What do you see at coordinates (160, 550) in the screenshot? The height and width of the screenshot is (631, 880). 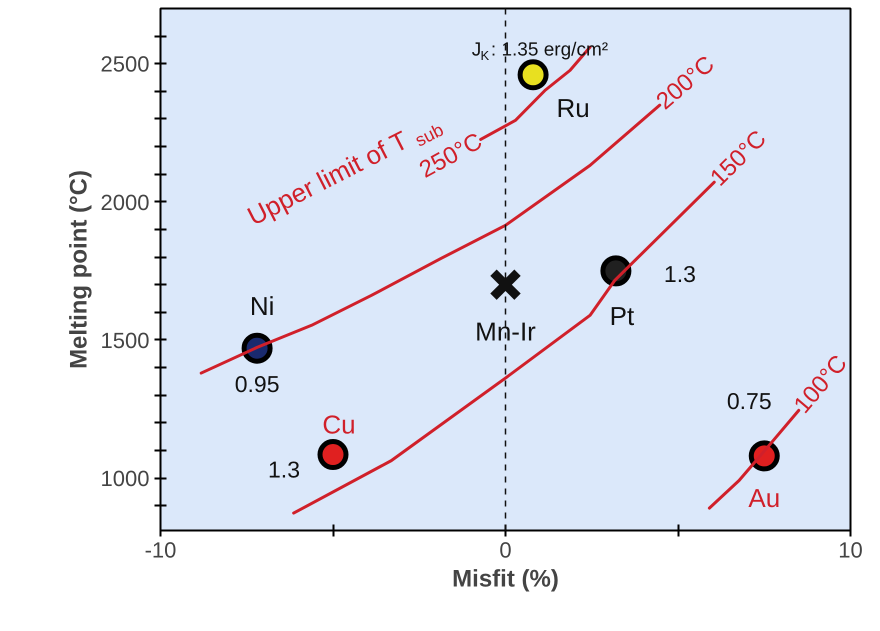 I see `x-tick-label: -10` at bounding box center [160, 550].